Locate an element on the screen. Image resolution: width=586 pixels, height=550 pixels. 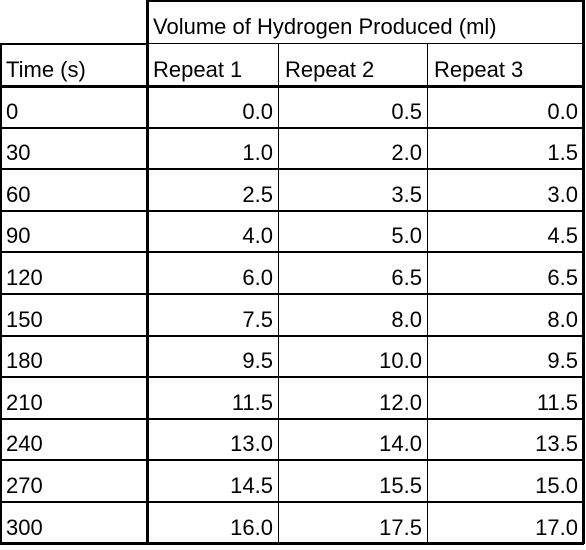
volume-cell-repeat-2: 8.0 is located at coordinates (406, 319).